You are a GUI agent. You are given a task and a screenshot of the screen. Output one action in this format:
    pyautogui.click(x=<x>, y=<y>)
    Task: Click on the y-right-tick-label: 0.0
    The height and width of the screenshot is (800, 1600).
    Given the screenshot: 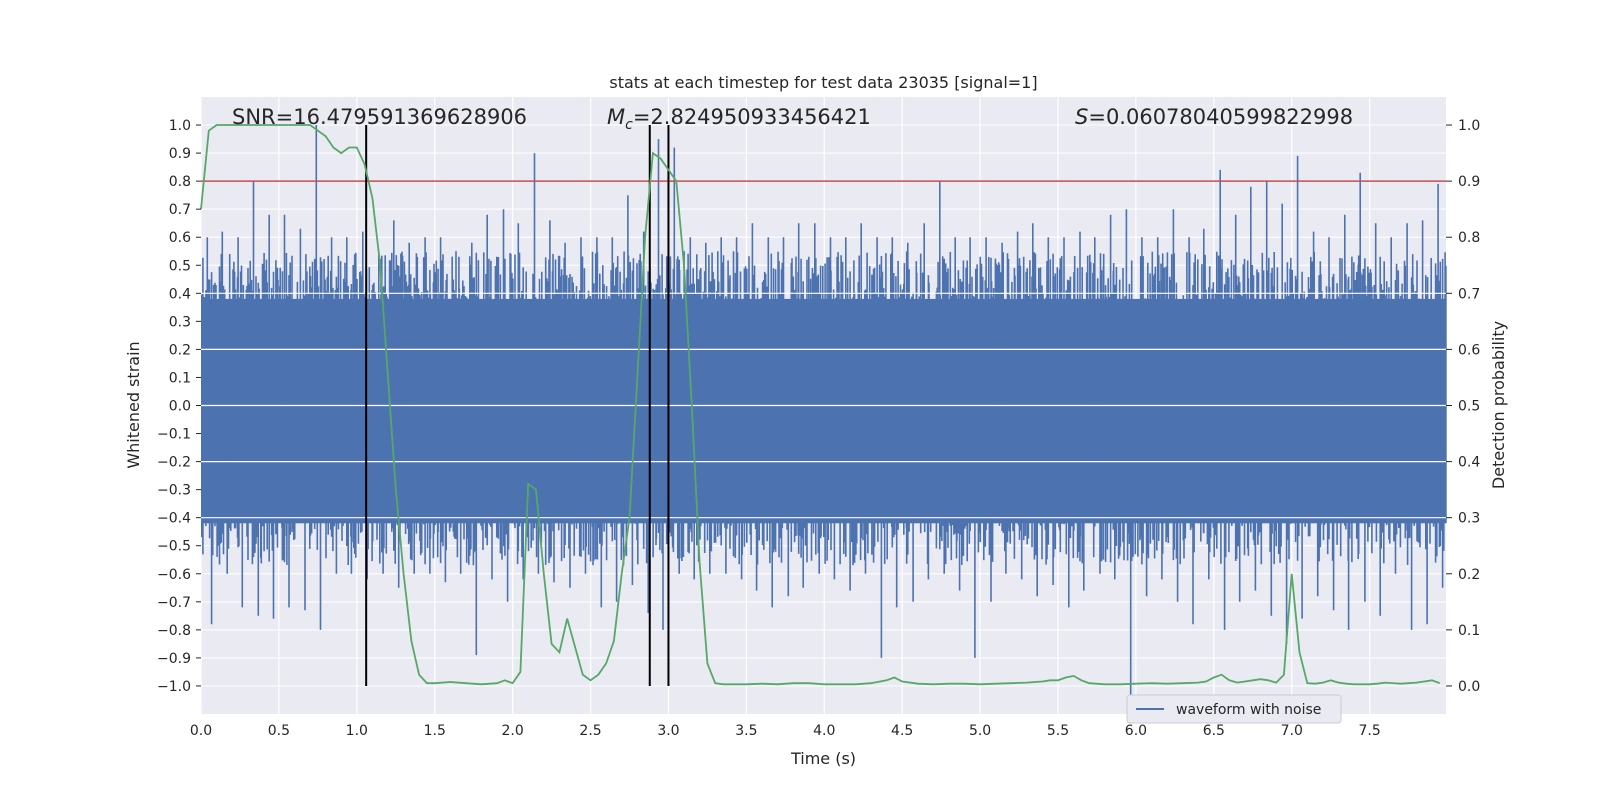 What is the action you would take?
    pyautogui.click(x=1469, y=687)
    